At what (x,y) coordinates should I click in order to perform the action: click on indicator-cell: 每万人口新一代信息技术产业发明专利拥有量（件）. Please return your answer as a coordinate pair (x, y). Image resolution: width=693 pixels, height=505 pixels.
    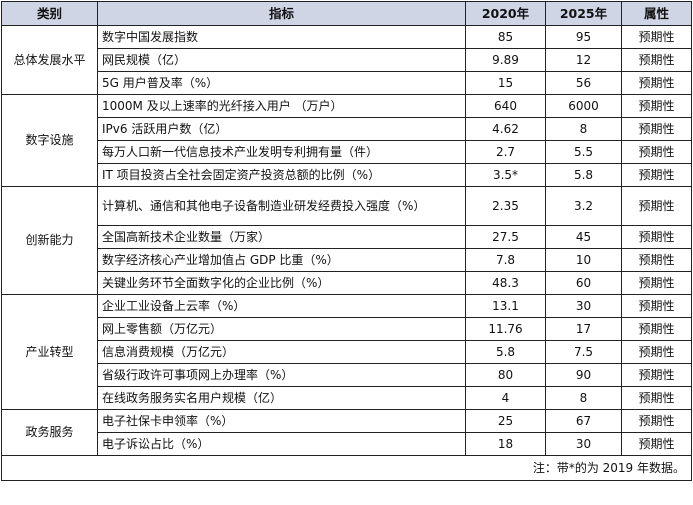
    Looking at the image, I should click on (281, 152).